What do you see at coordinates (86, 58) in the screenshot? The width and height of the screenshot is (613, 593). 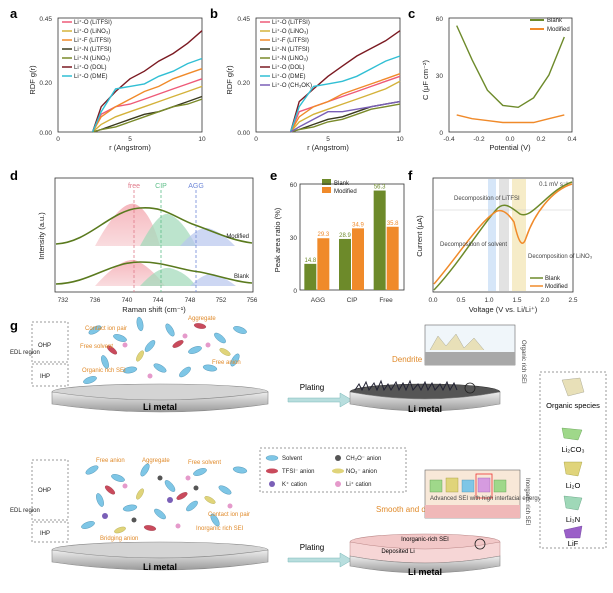 I see `a-legend-4: Li⁺-N (LiNO₃)` at bounding box center [86, 58].